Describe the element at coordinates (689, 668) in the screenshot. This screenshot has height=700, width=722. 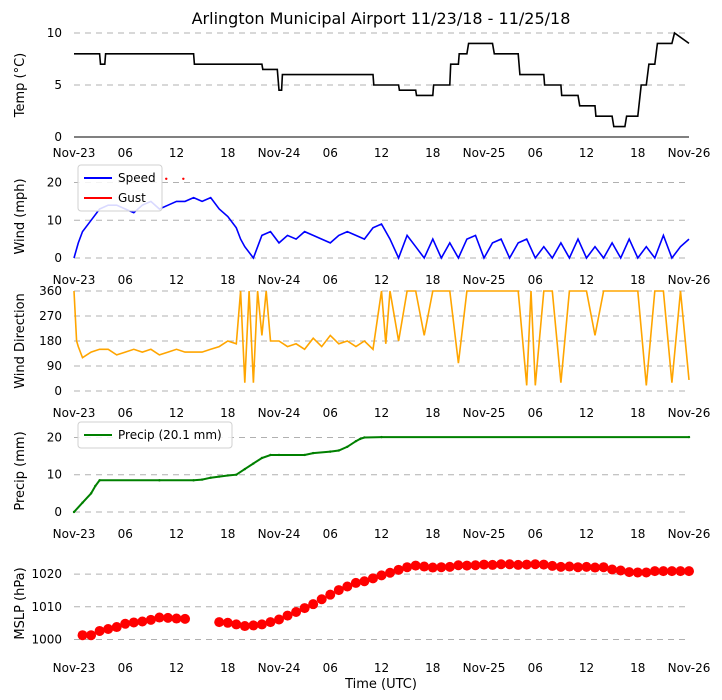
I see `mslp-xtick-label: Nov-26` at that location.